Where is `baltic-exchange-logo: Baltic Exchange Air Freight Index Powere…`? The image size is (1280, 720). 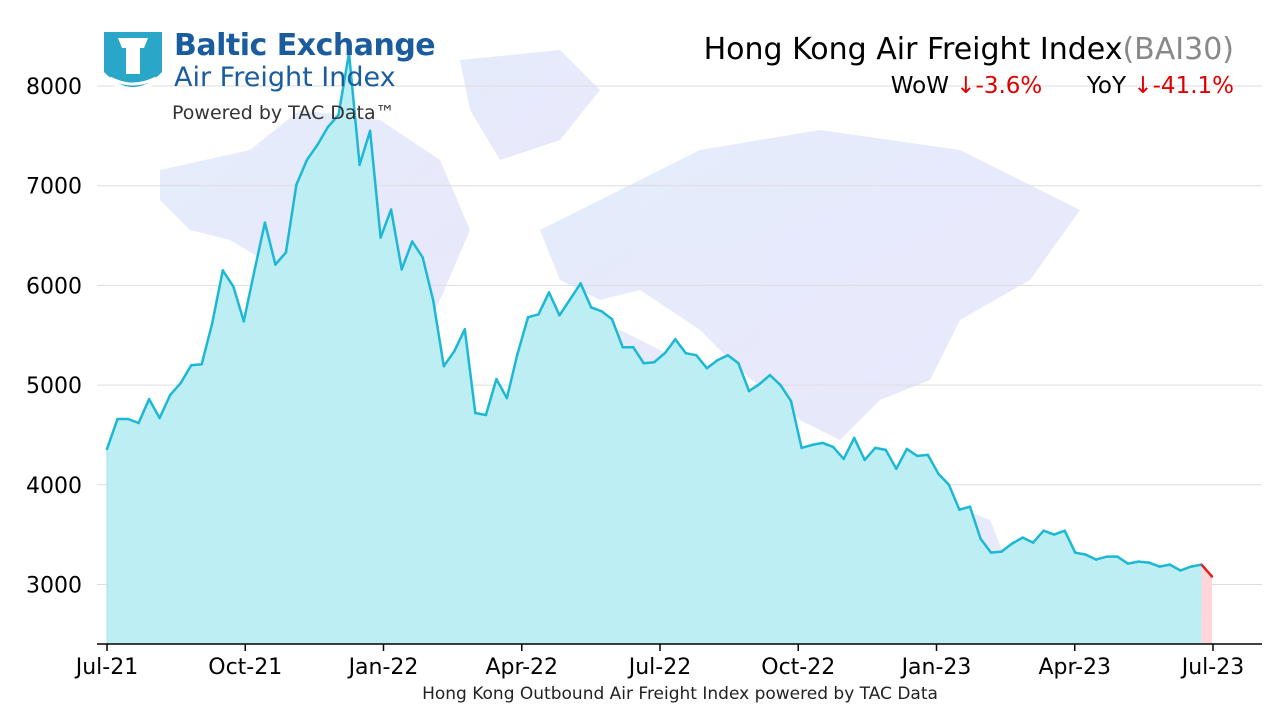 baltic-exchange-logo: Baltic Exchange Air Freight Index Powere… is located at coordinates (268, 78).